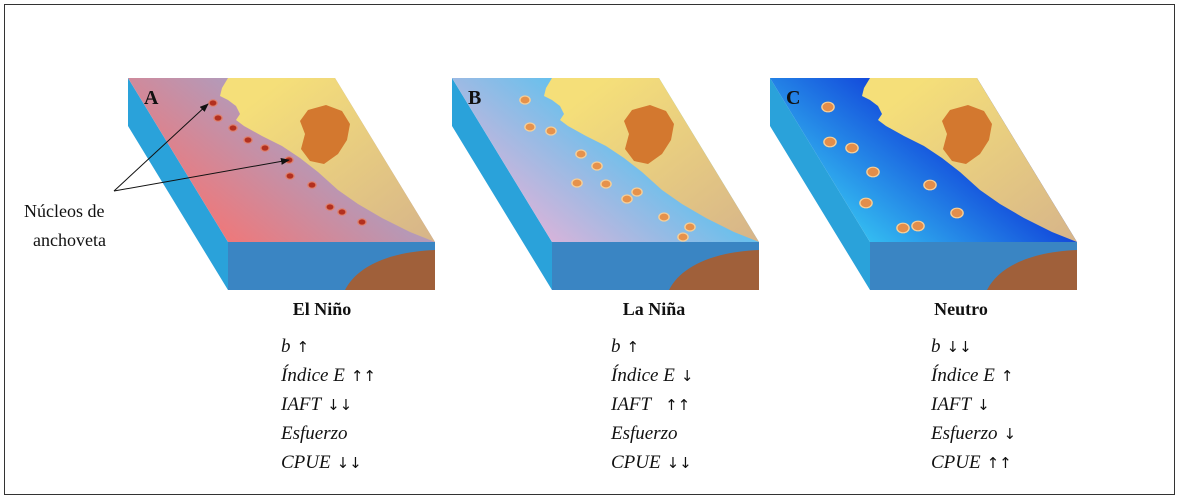  What do you see at coordinates (973, 404) in the screenshot?
I see `indicator-list-c: b ↓↓ Índice E ↑ IAFT ↓ Esfuerzo ↓ CPUE ↑↑` at bounding box center [973, 404].